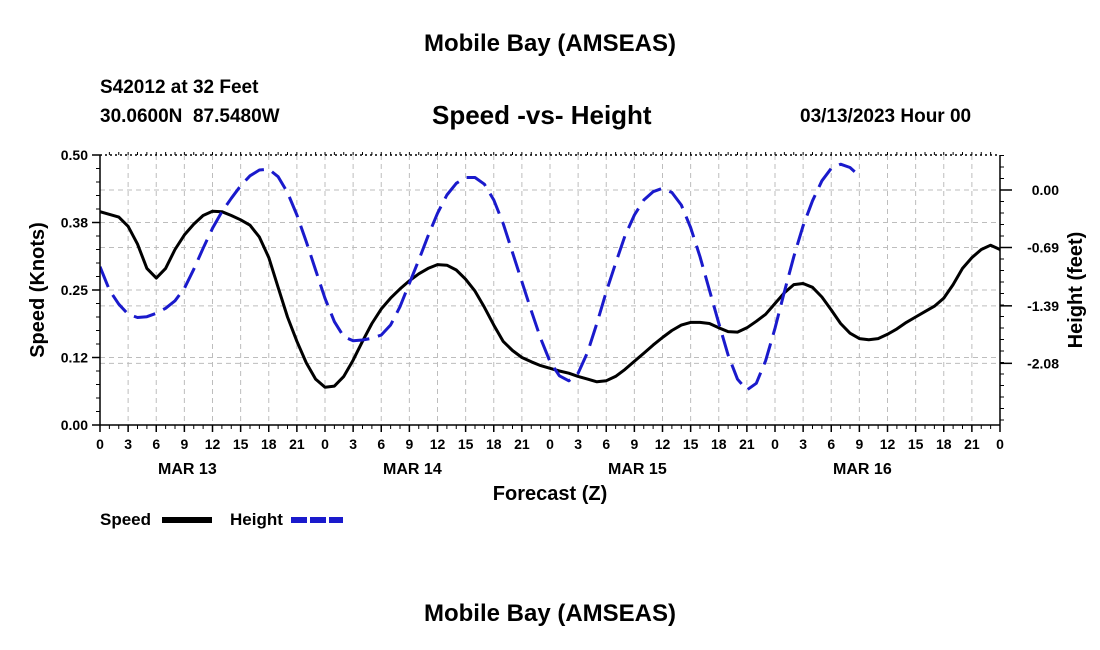  What do you see at coordinates (74, 223) in the screenshot?
I see `y-left-tick-label: 0.38` at bounding box center [74, 223].